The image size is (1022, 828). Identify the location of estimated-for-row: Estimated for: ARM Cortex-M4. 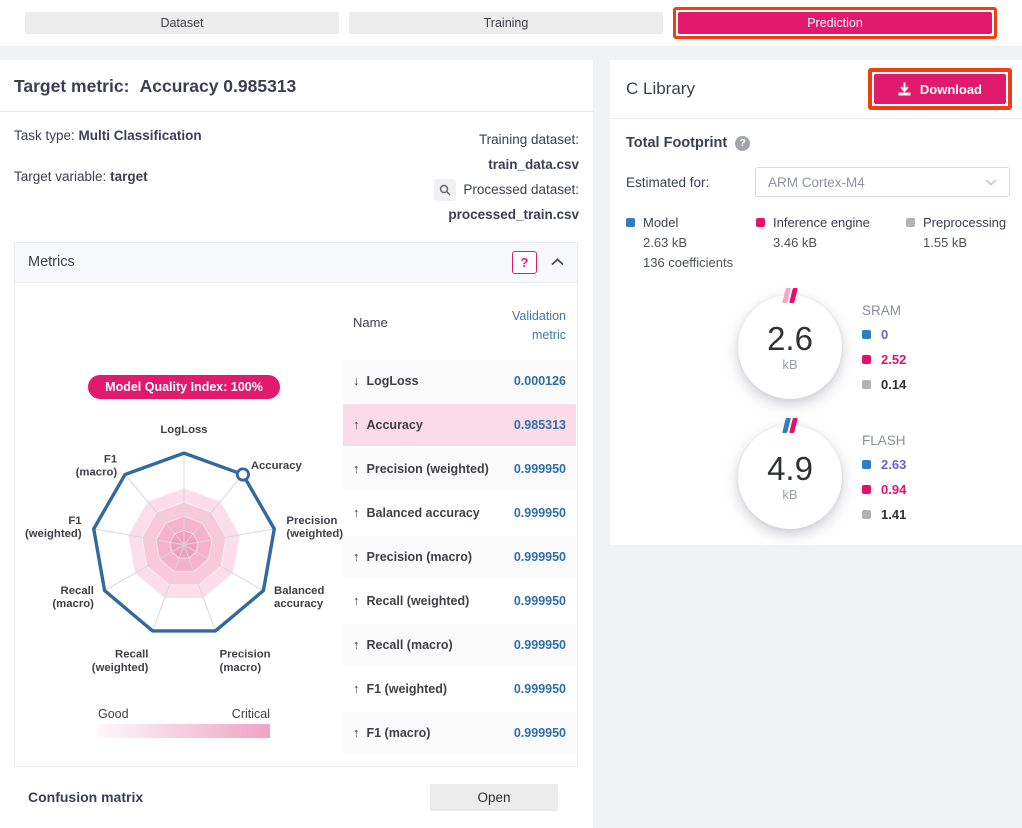
(818, 182).